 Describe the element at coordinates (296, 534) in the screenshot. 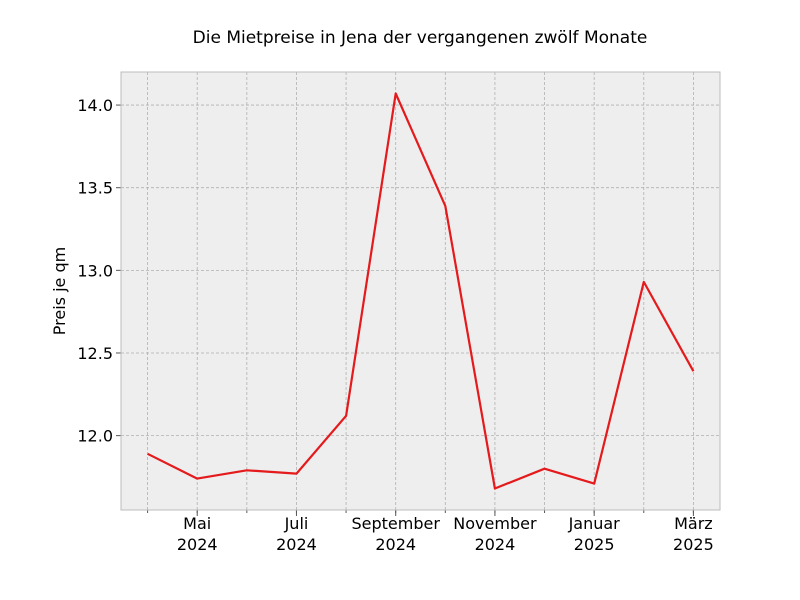

I see `x-tick-label: Juli 2024` at that location.